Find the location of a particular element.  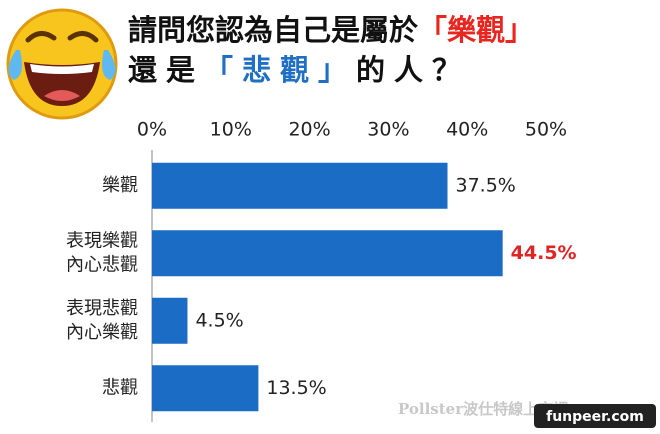

value-label: 37.5% is located at coordinates (486, 185).